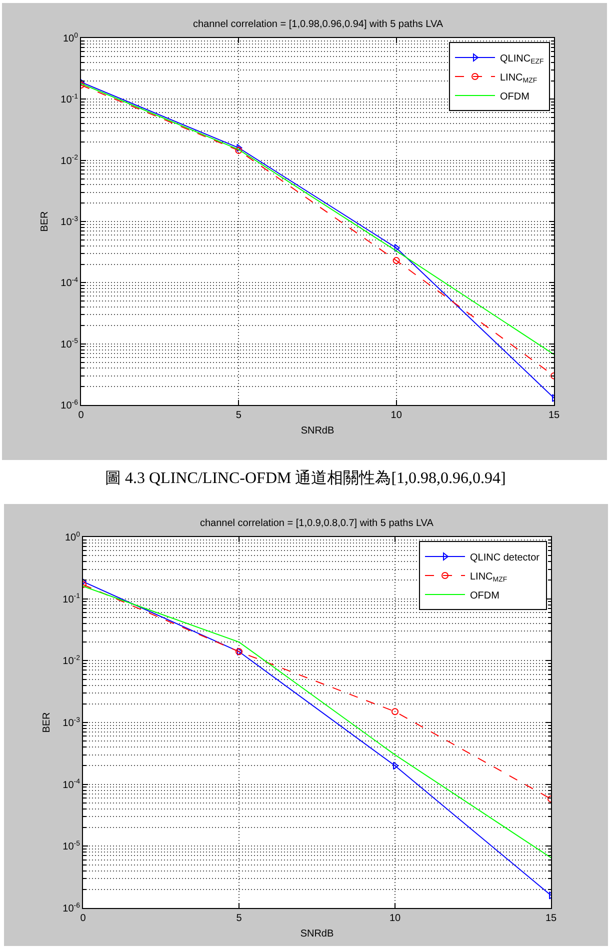 The image size is (610, 948). Describe the element at coordinates (318, 24) in the screenshot. I see `chart-title: channel correlation = [1,0.98,0.96,0.94] with 5 paths LVA` at that location.